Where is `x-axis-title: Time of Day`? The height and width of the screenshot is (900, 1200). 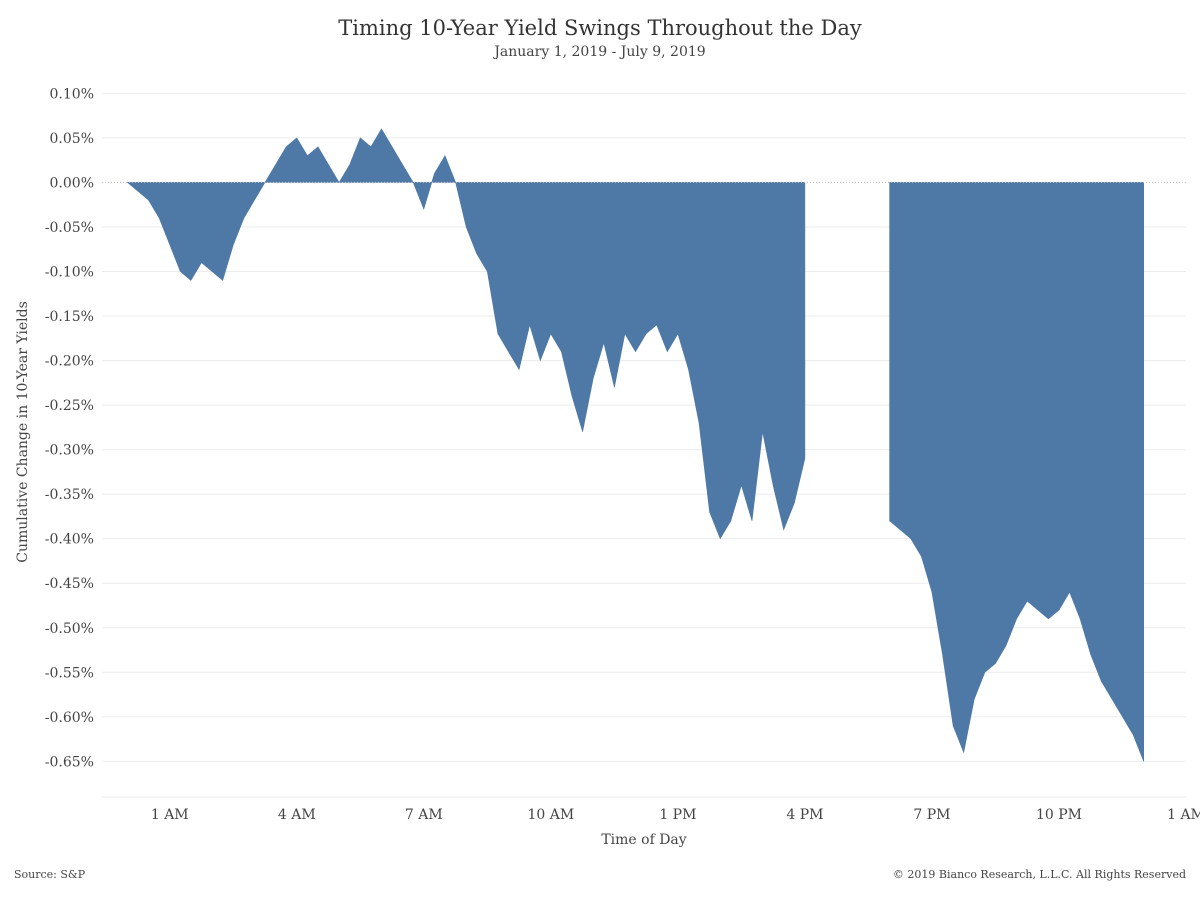 x-axis-title: Time of Day is located at coordinates (643, 840).